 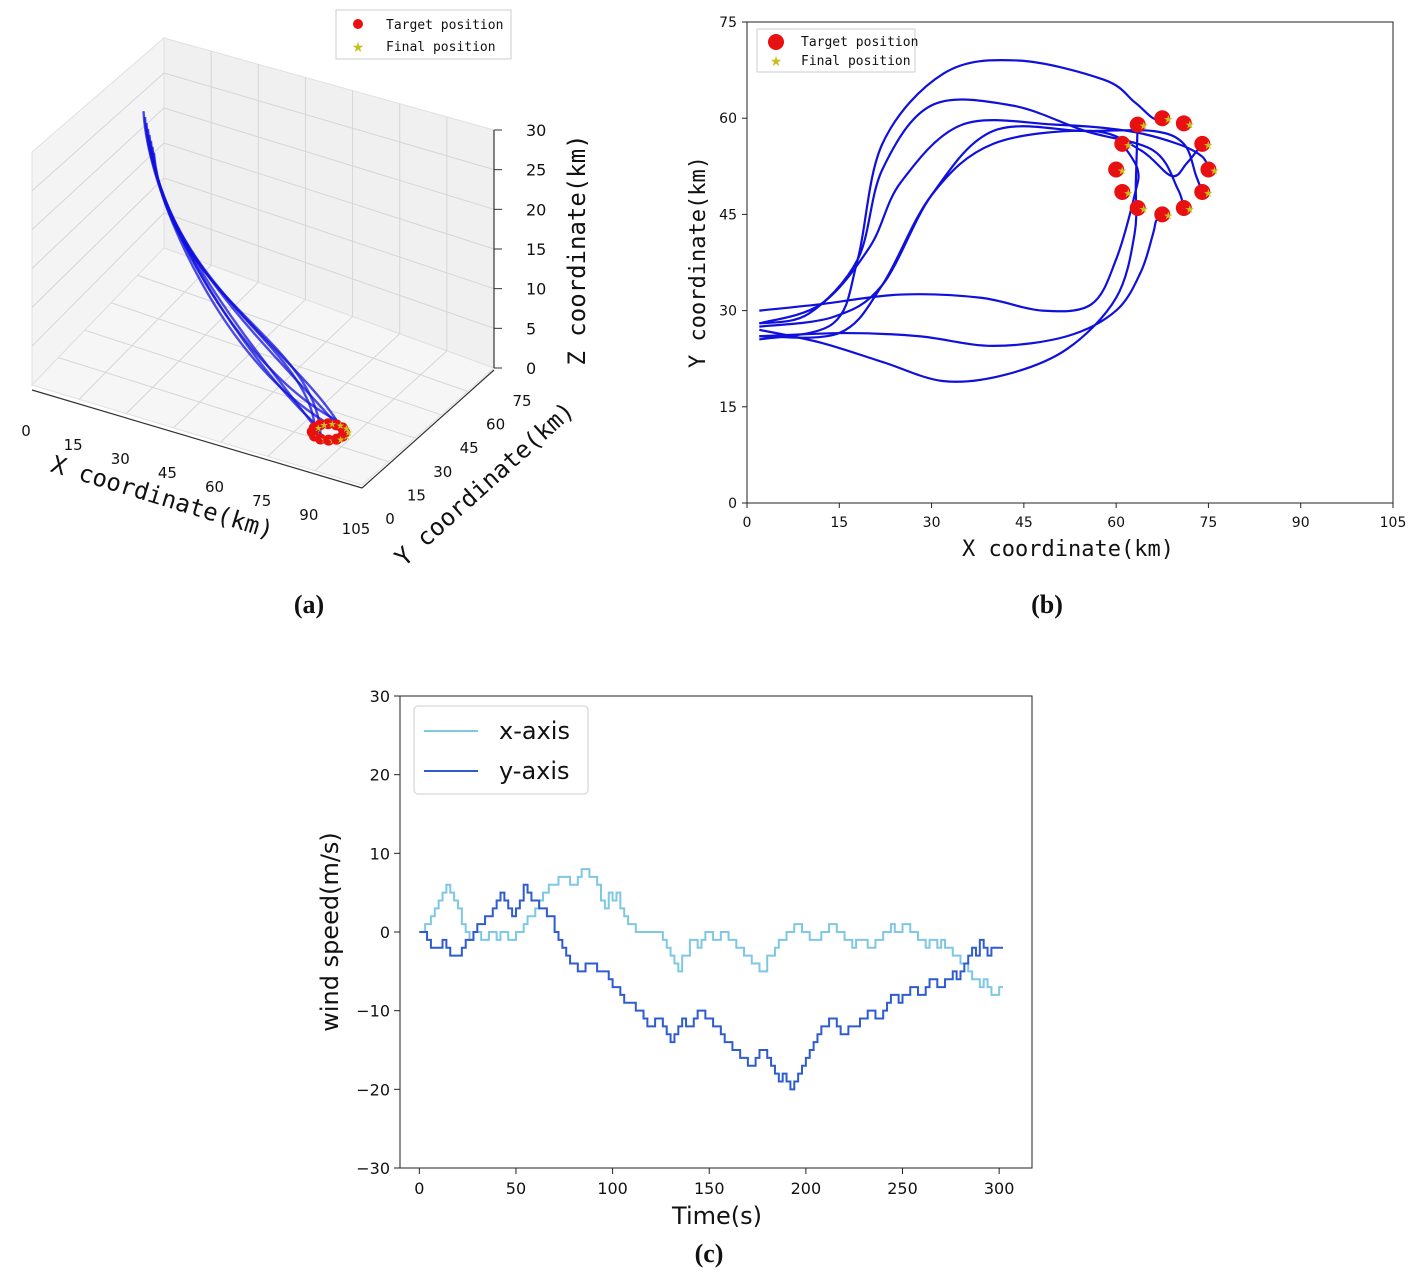 What do you see at coordinates (416, 495) in the screenshot?
I see `panel-a-y-tick-label: 15` at bounding box center [416, 495].